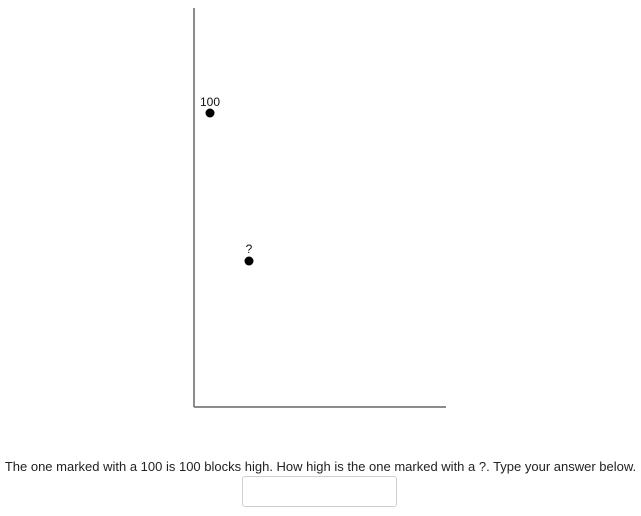  Describe the element at coordinates (319, 491) in the screenshot. I see `answer-input` at that location.